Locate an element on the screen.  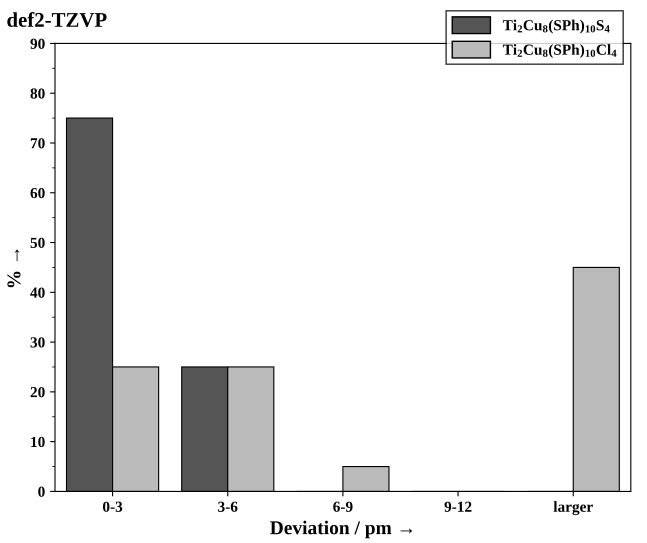
x-tick-label: larger is located at coordinates (573, 508).